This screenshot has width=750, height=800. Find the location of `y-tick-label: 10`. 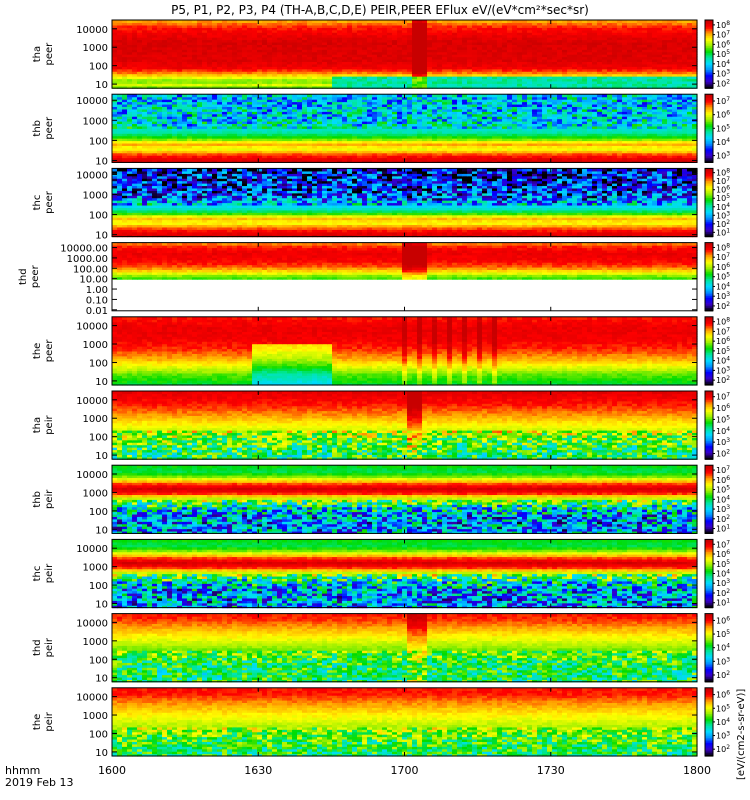

y-tick-label: 10 is located at coordinates (101, 85).